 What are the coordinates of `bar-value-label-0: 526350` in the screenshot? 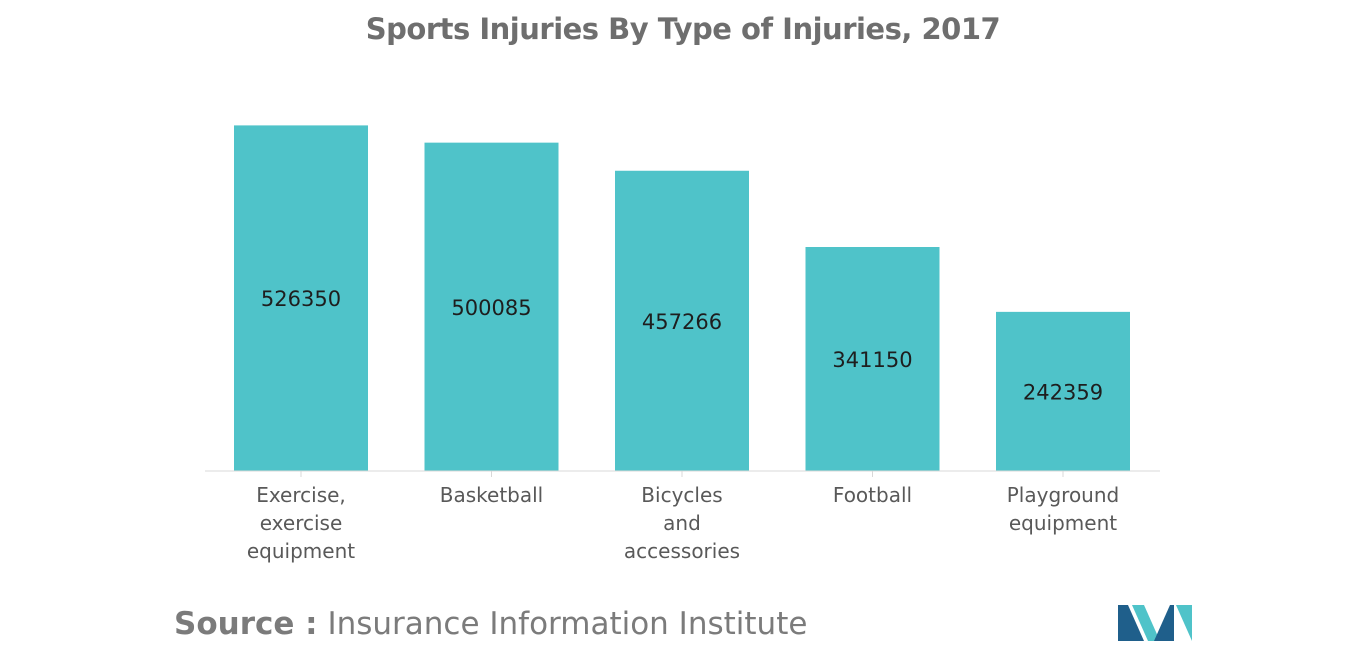 It's located at (301, 299).